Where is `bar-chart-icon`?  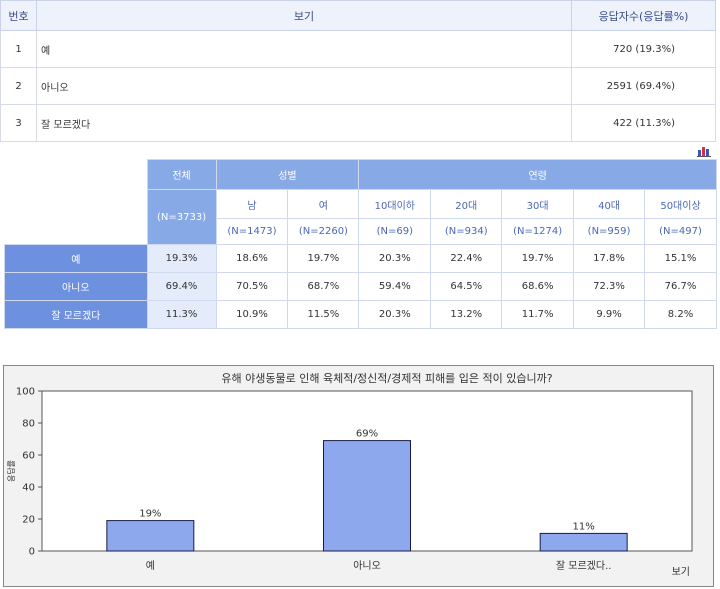 bar-chart-icon is located at coordinates (704, 151).